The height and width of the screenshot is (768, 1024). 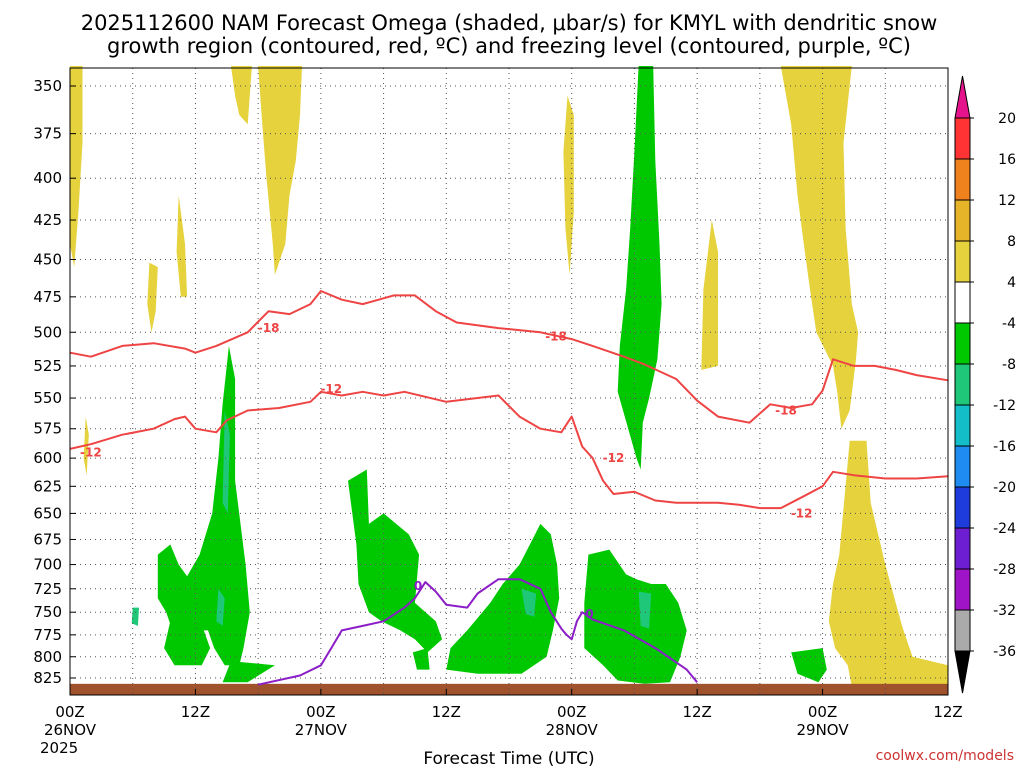 I want to click on y-tick-label-625: 625, so click(x=47, y=486).